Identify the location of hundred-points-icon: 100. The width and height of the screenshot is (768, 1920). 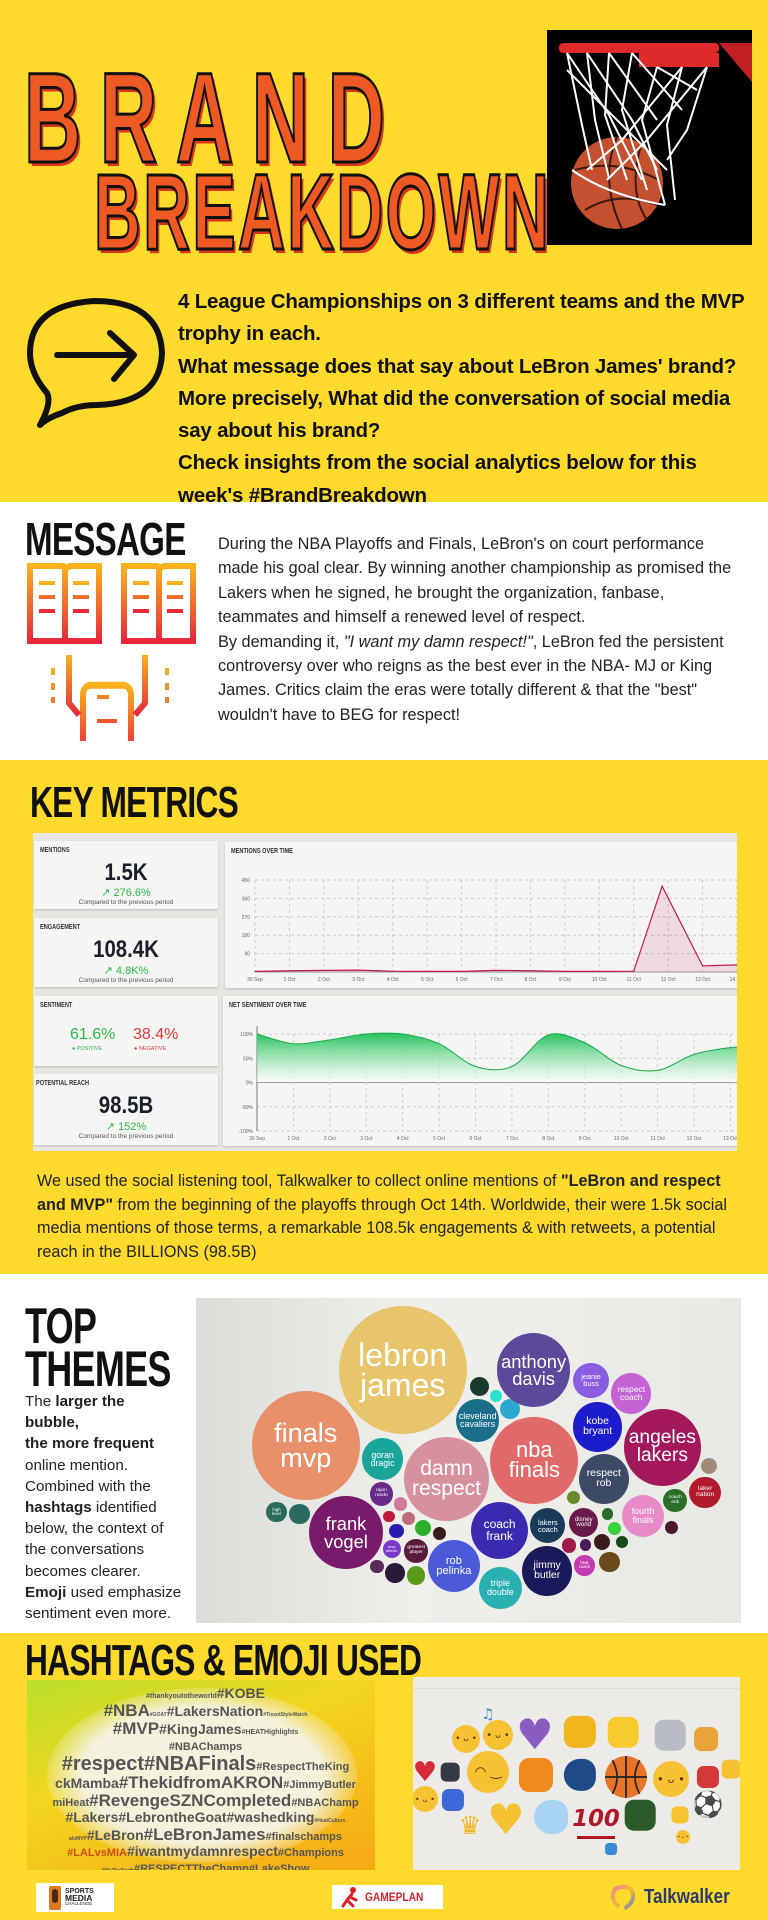
(596, 1820).